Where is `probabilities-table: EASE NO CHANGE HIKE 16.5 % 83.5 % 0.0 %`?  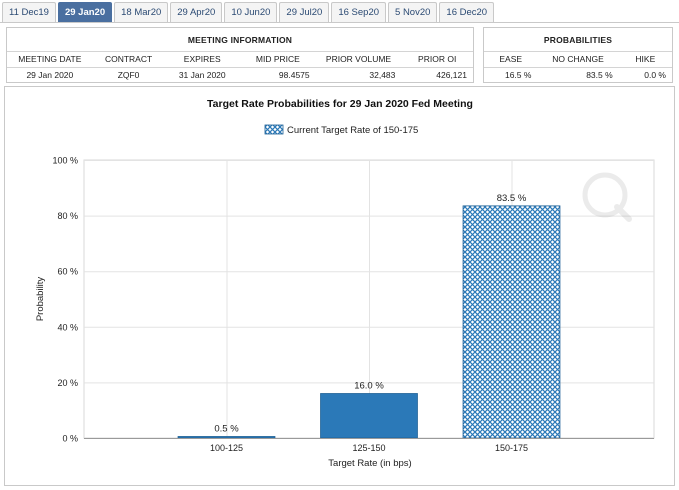 probabilities-table: EASE NO CHANGE HIKE 16.5 % 83.5 % 0.0 % is located at coordinates (578, 67).